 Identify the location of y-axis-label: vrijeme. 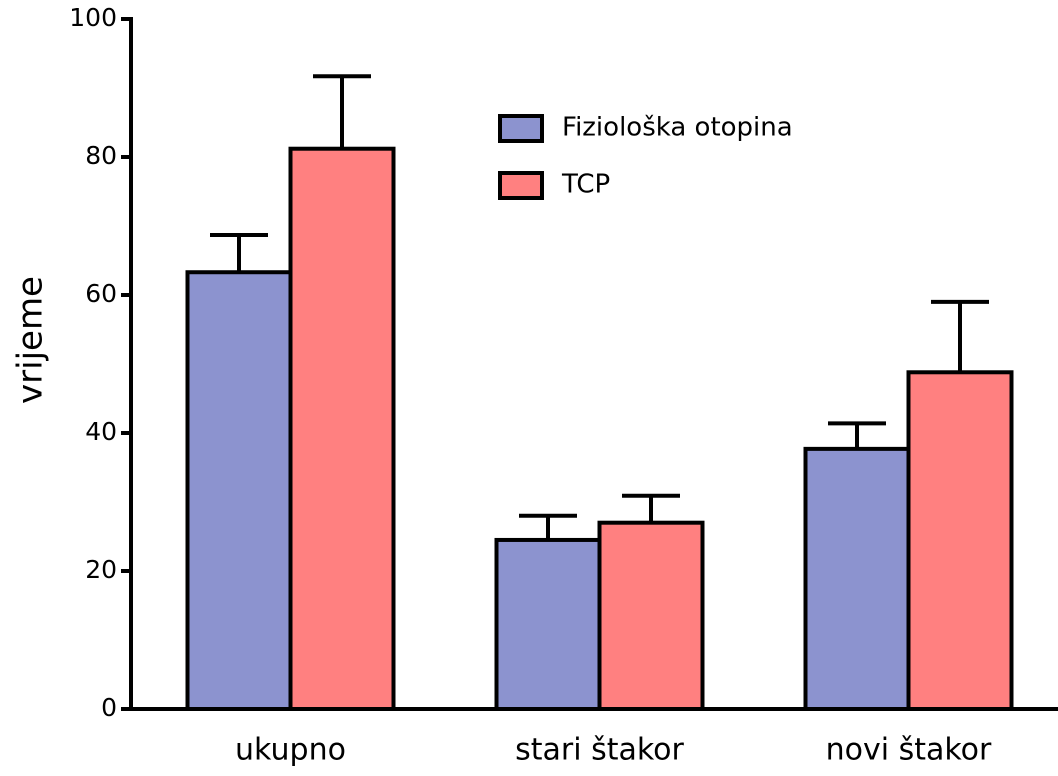
(31, 340).